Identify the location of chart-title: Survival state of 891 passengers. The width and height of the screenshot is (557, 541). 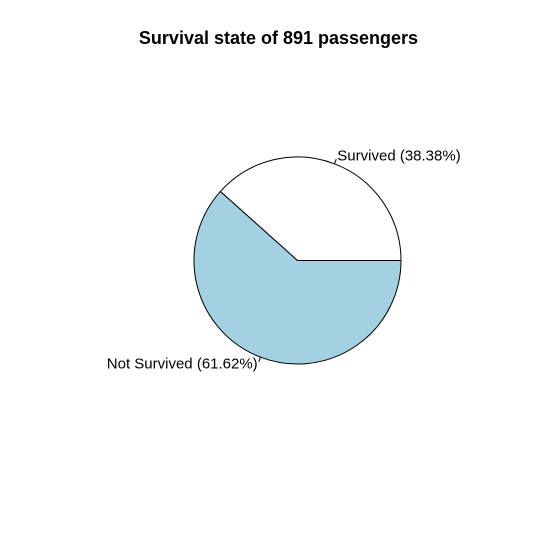
(278, 38).